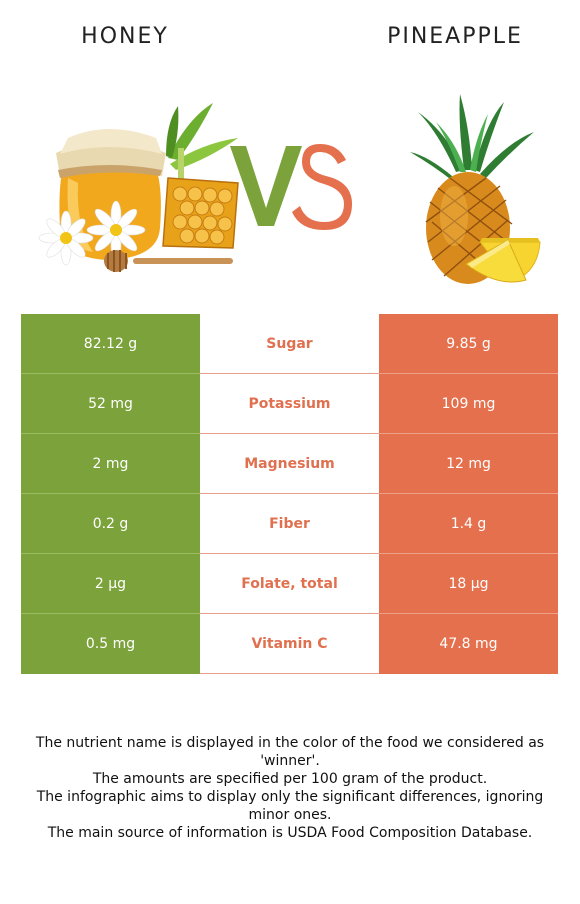 The image size is (580, 904). I want to click on nutrient-name: Fiber, so click(289, 524).